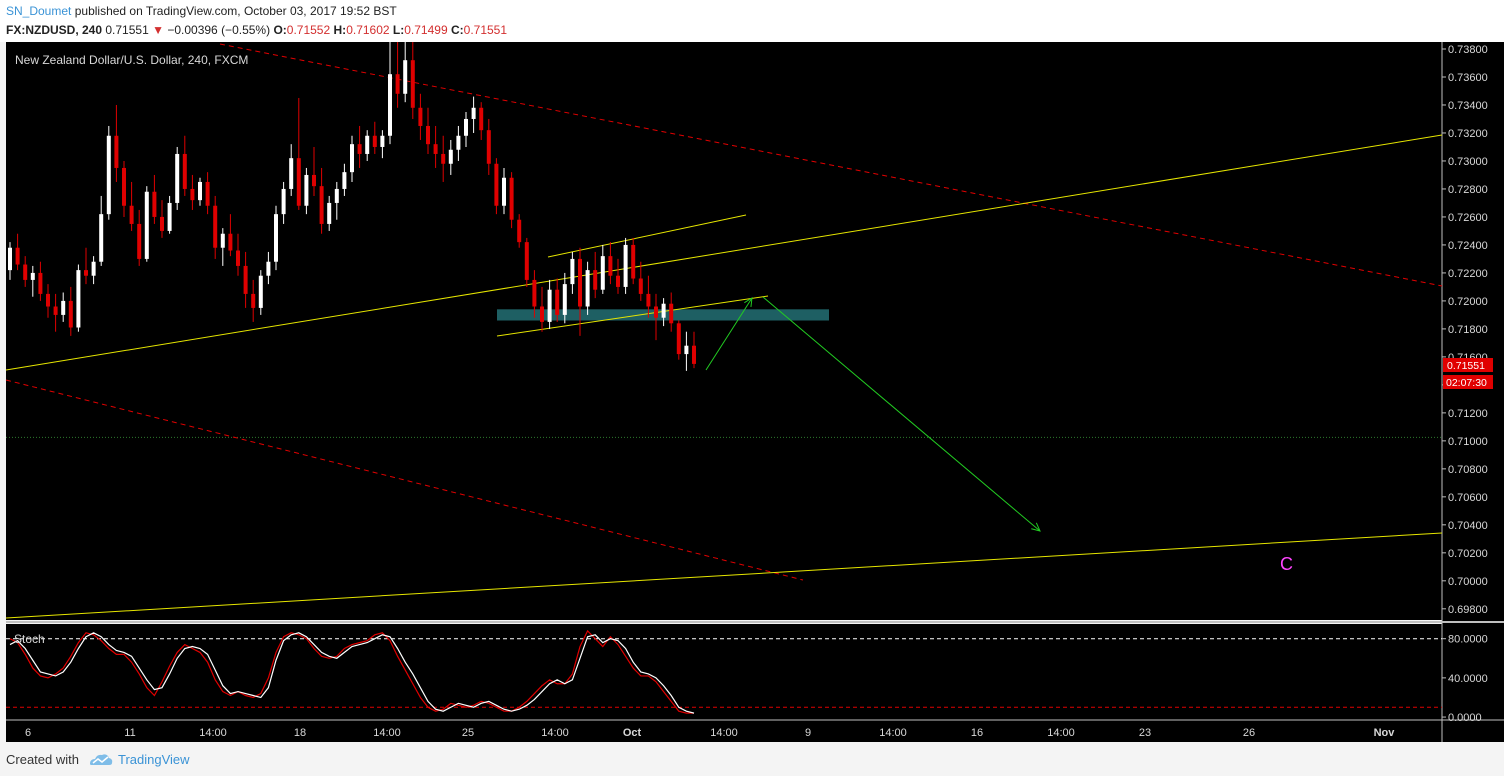 This screenshot has height=776, width=1504. What do you see at coordinates (1385, 733) in the screenshot?
I see `x-tick-label: Nov` at bounding box center [1385, 733].